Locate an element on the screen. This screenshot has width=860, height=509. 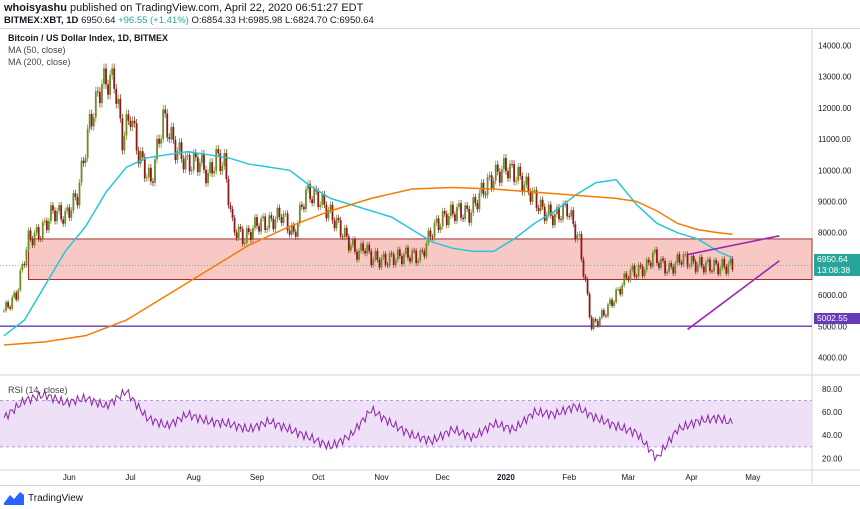
rsi-line is located at coordinates (368, 425).